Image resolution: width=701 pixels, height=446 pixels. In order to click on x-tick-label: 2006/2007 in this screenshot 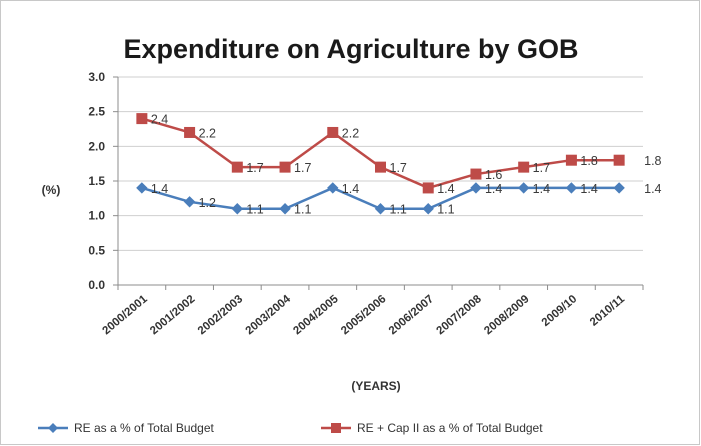, I will do `click(411, 315)`.